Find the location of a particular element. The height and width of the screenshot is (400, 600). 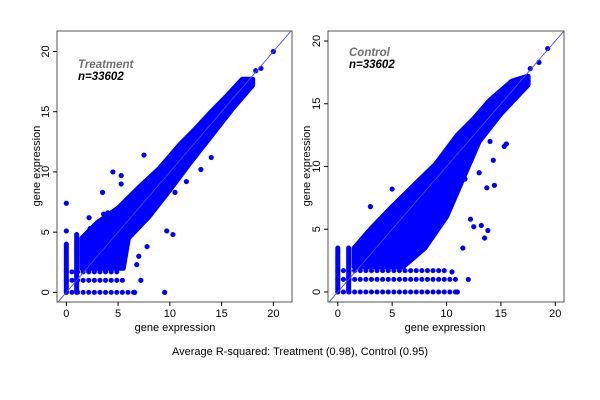

treatment-n: n=33602 is located at coordinates (101, 77).